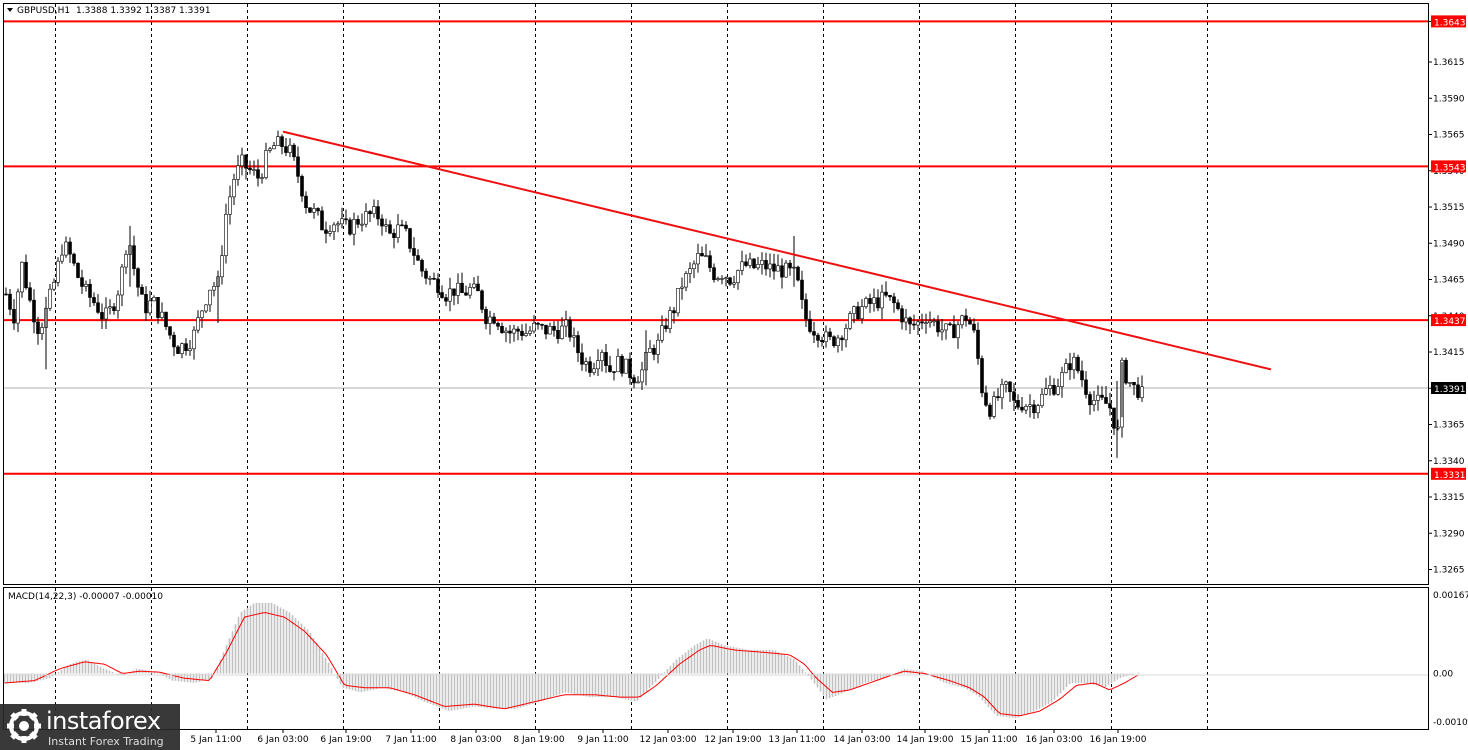 The image size is (1468, 750). What do you see at coordinates (862, 740) in the screenshot?
I see `time-tick-label: 14 Jan 03:00` at bounding box center [862, 740].